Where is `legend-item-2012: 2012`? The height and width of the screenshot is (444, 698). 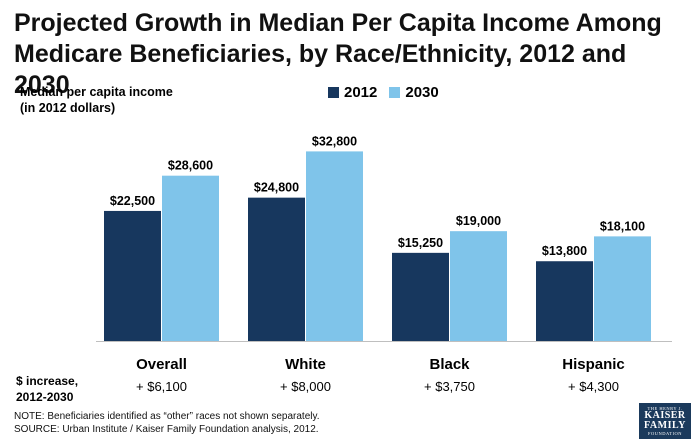 legend-item-2012: 2012 is located at coordinates (352, 92).